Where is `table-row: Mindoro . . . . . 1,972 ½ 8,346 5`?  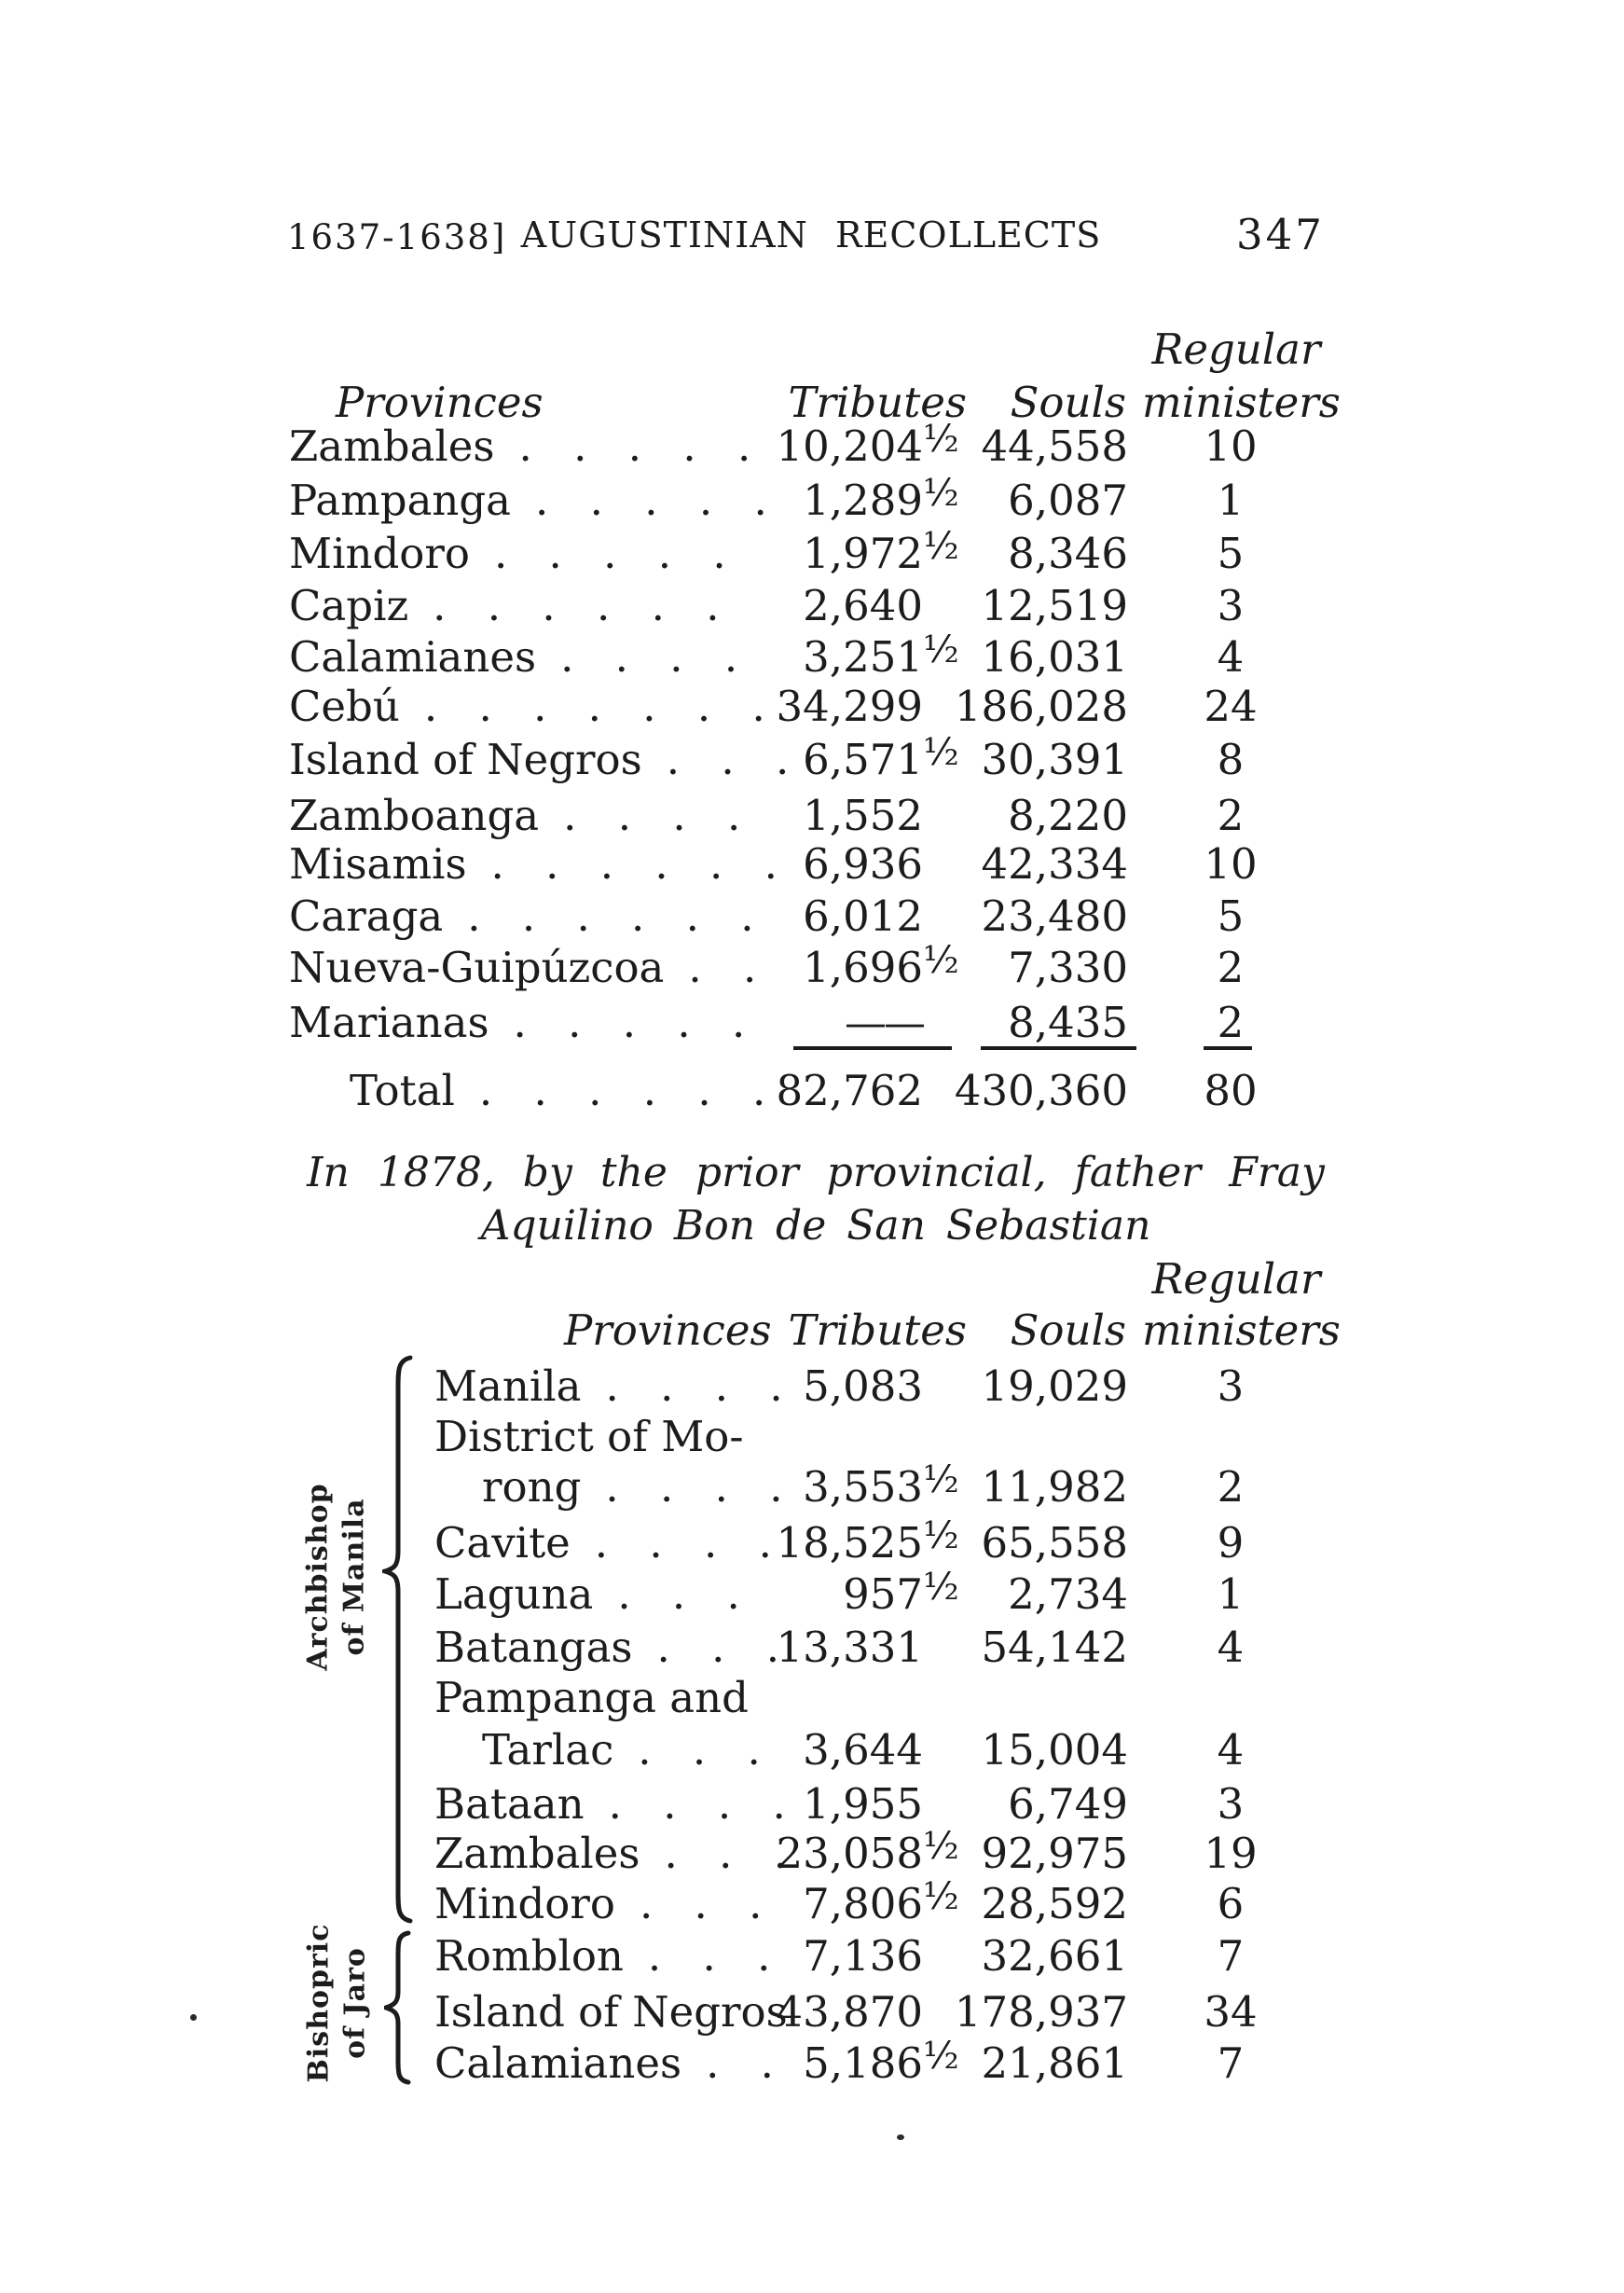
table-row: Mindoro . . . . . 1,972 ½ 8,346 5 is located at coordinates (815, 552).